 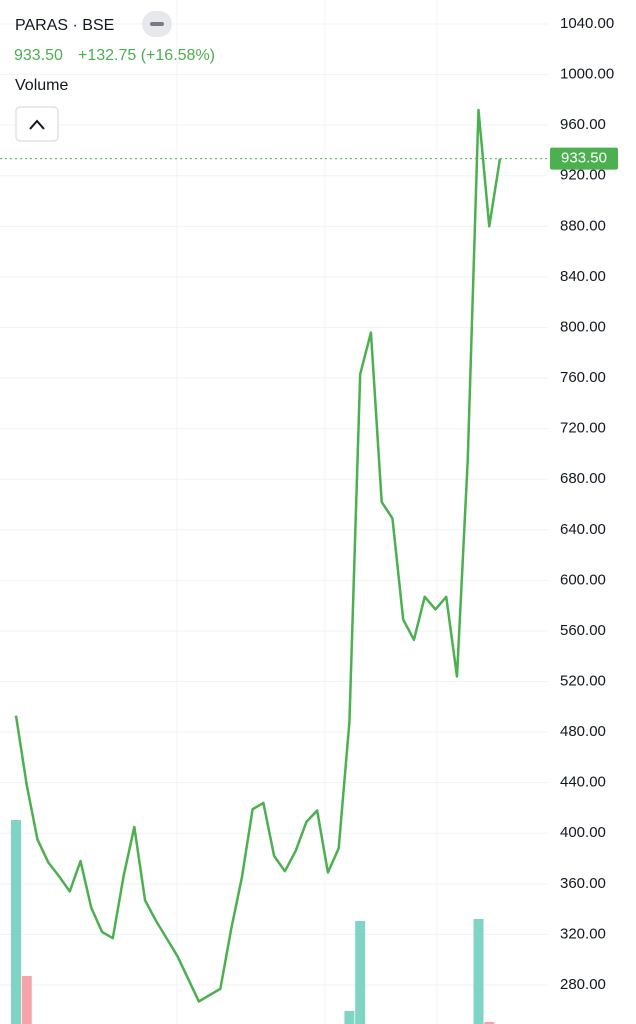 What do you see at coordinates (583, 630) in the screenshot?
I see `y-tick-label: 560.00` at bounding box center [583, 630].